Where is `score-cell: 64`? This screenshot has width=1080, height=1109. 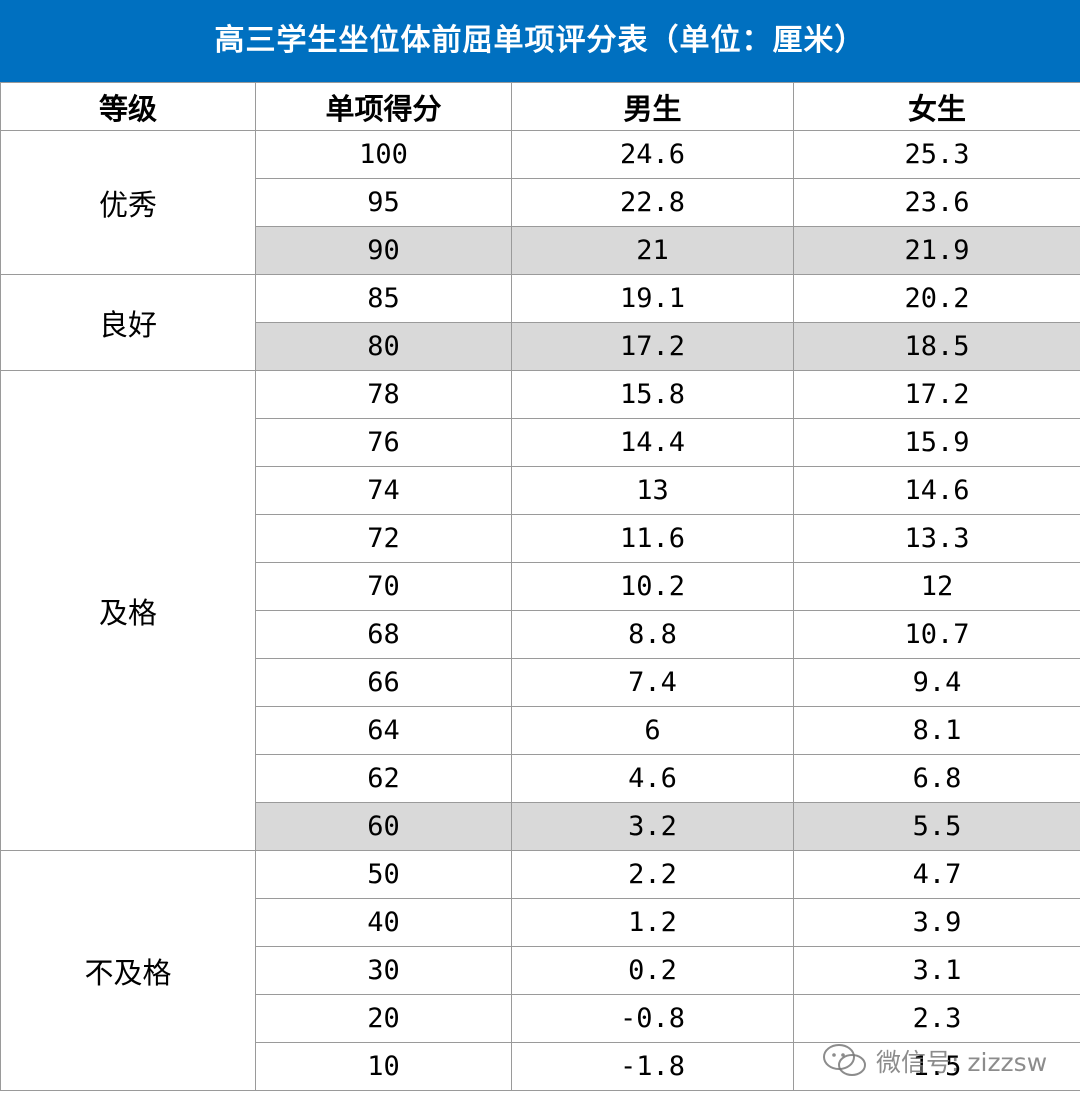
score-cell: 64 is located at coordinates (383, 730).